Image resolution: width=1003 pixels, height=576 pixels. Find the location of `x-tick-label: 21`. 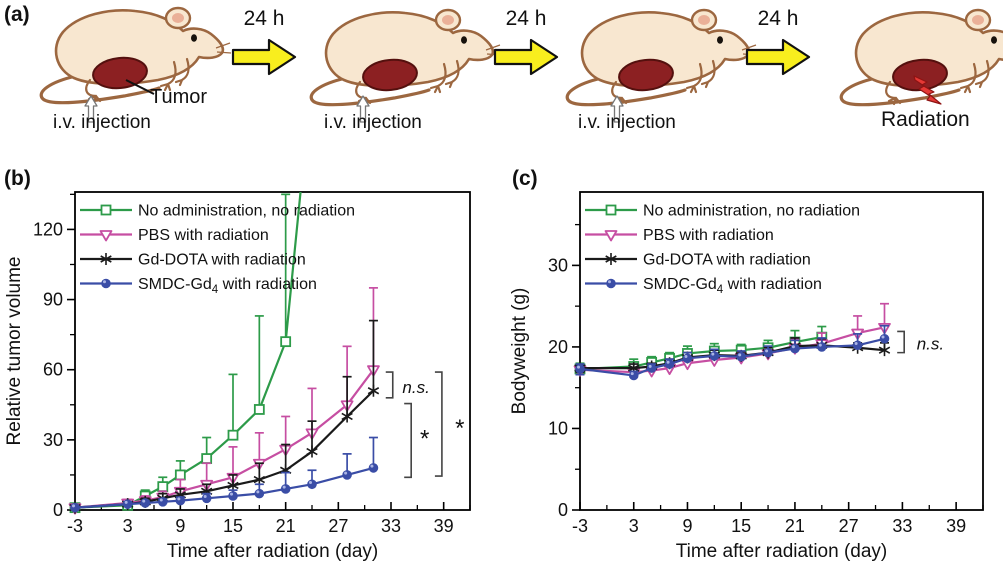

x-tick-label: 21 is located at coordinates (795, 526).